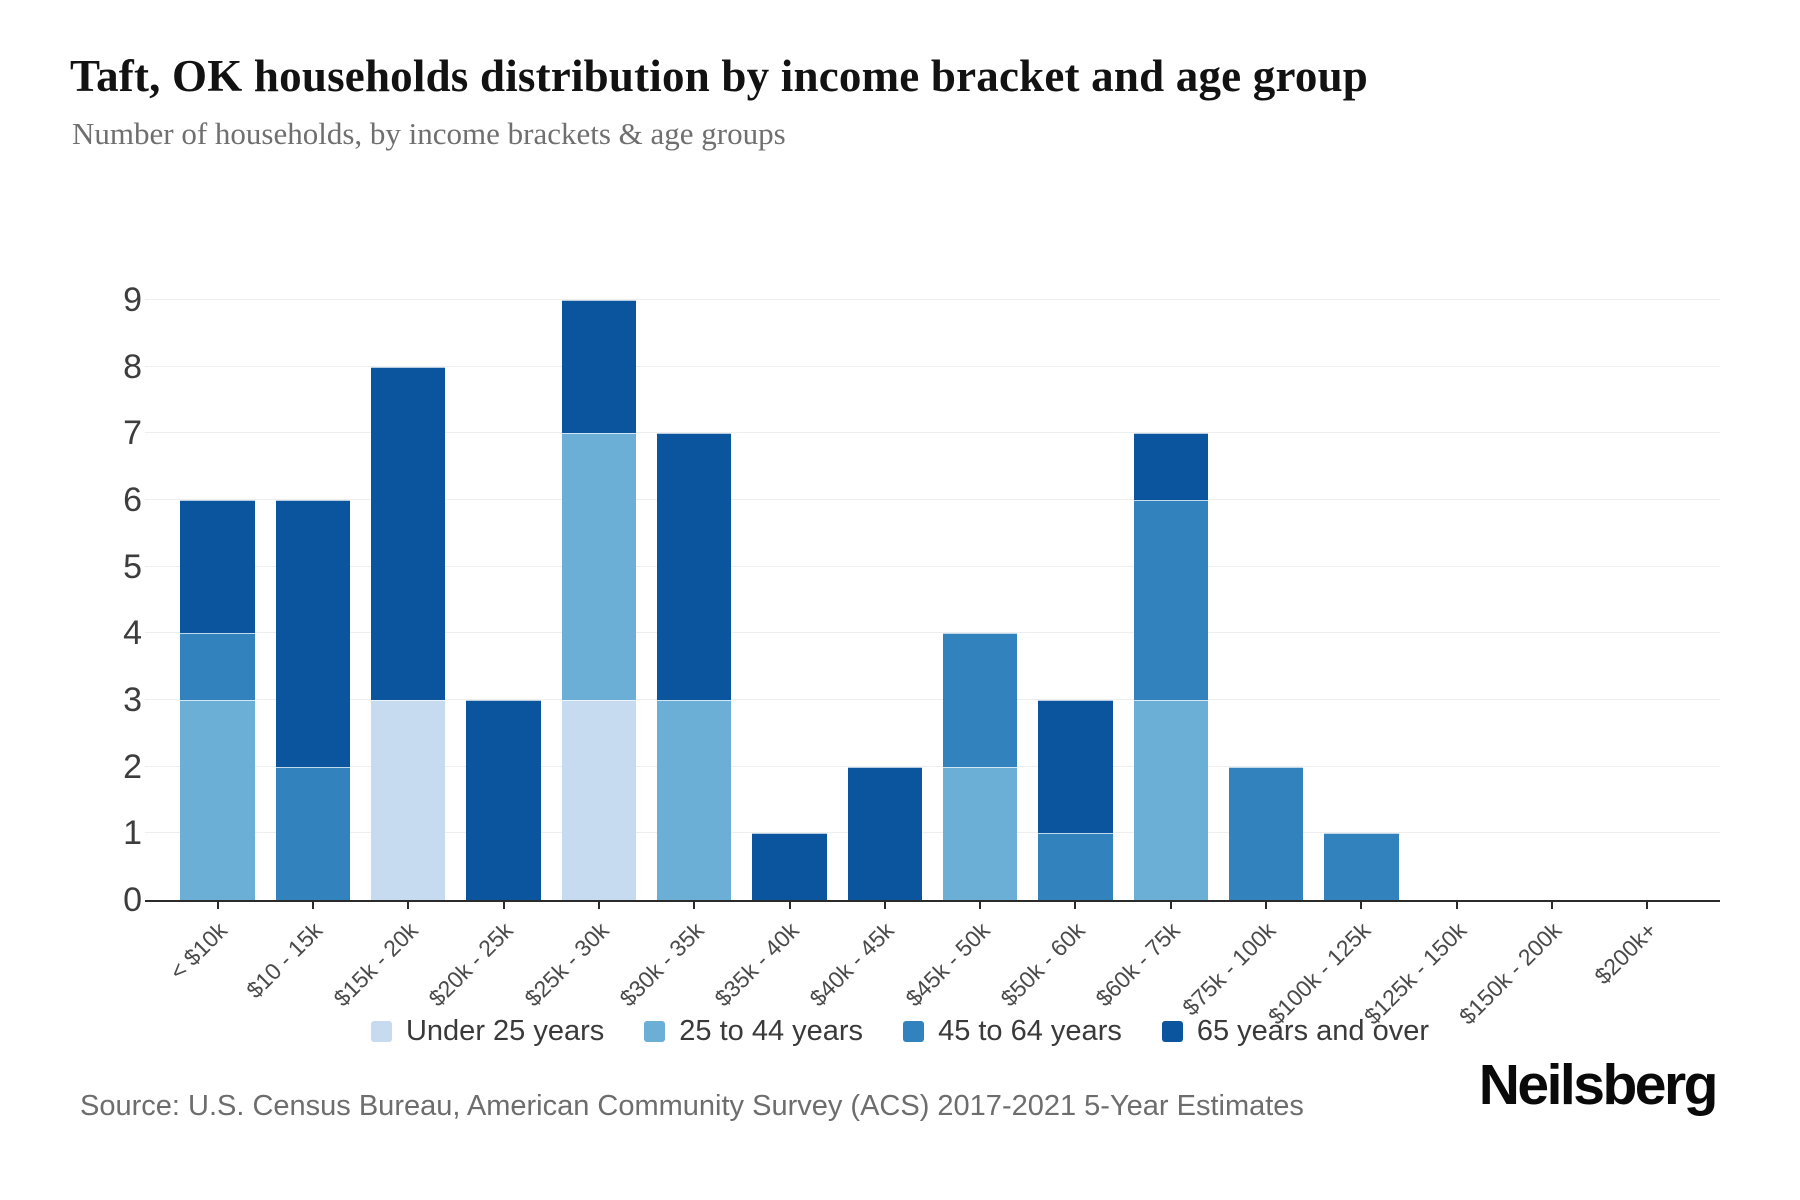 The width and height of the screenshot is (1800, 1200). What do you see at coordinates (1012, 1031) in the screenshot?
I see `legend-item-45-to-64-years: 45 to 64 years` at bounding box center [1012, 1031].